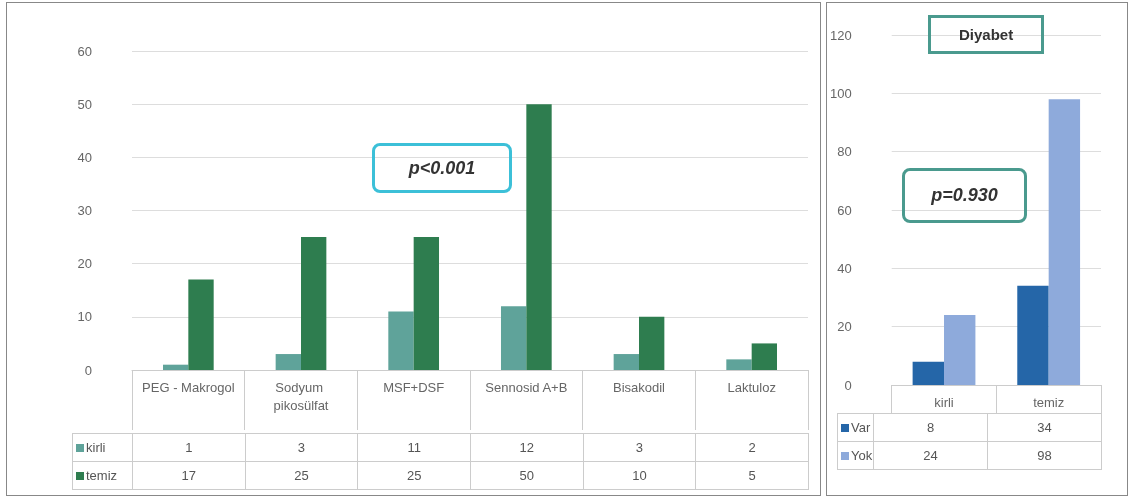  I want to click on data-label: 34, so click(1044, 427).